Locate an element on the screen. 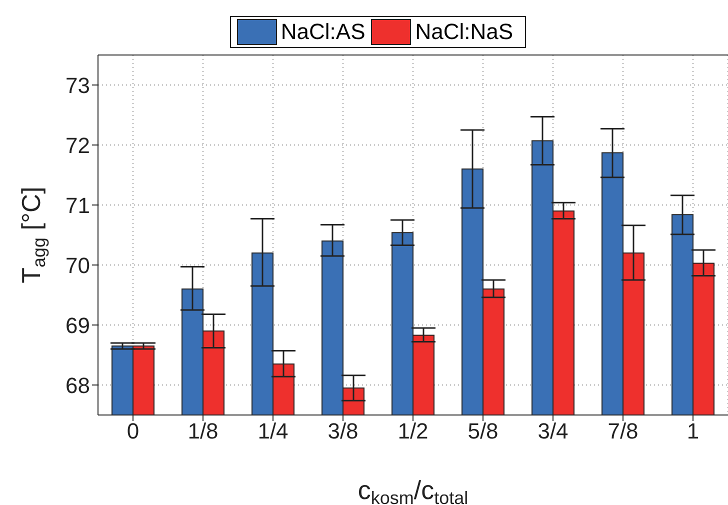 The image size is (728, 505). x-tick-label: 7/8 is located at coordinates (623, 431).